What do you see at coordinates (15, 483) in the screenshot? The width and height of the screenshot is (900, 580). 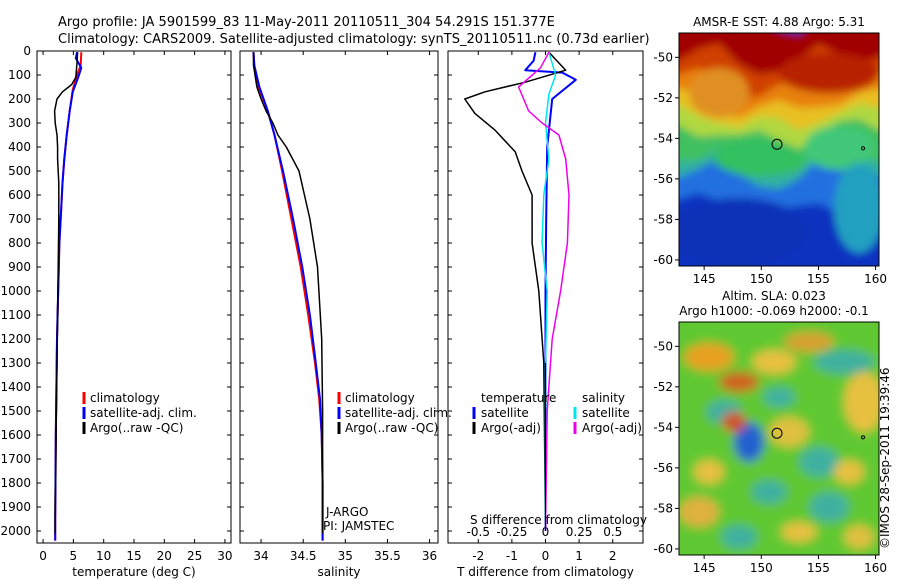 I see `y-tick-label: 1800` at bounding box center [15, 483].